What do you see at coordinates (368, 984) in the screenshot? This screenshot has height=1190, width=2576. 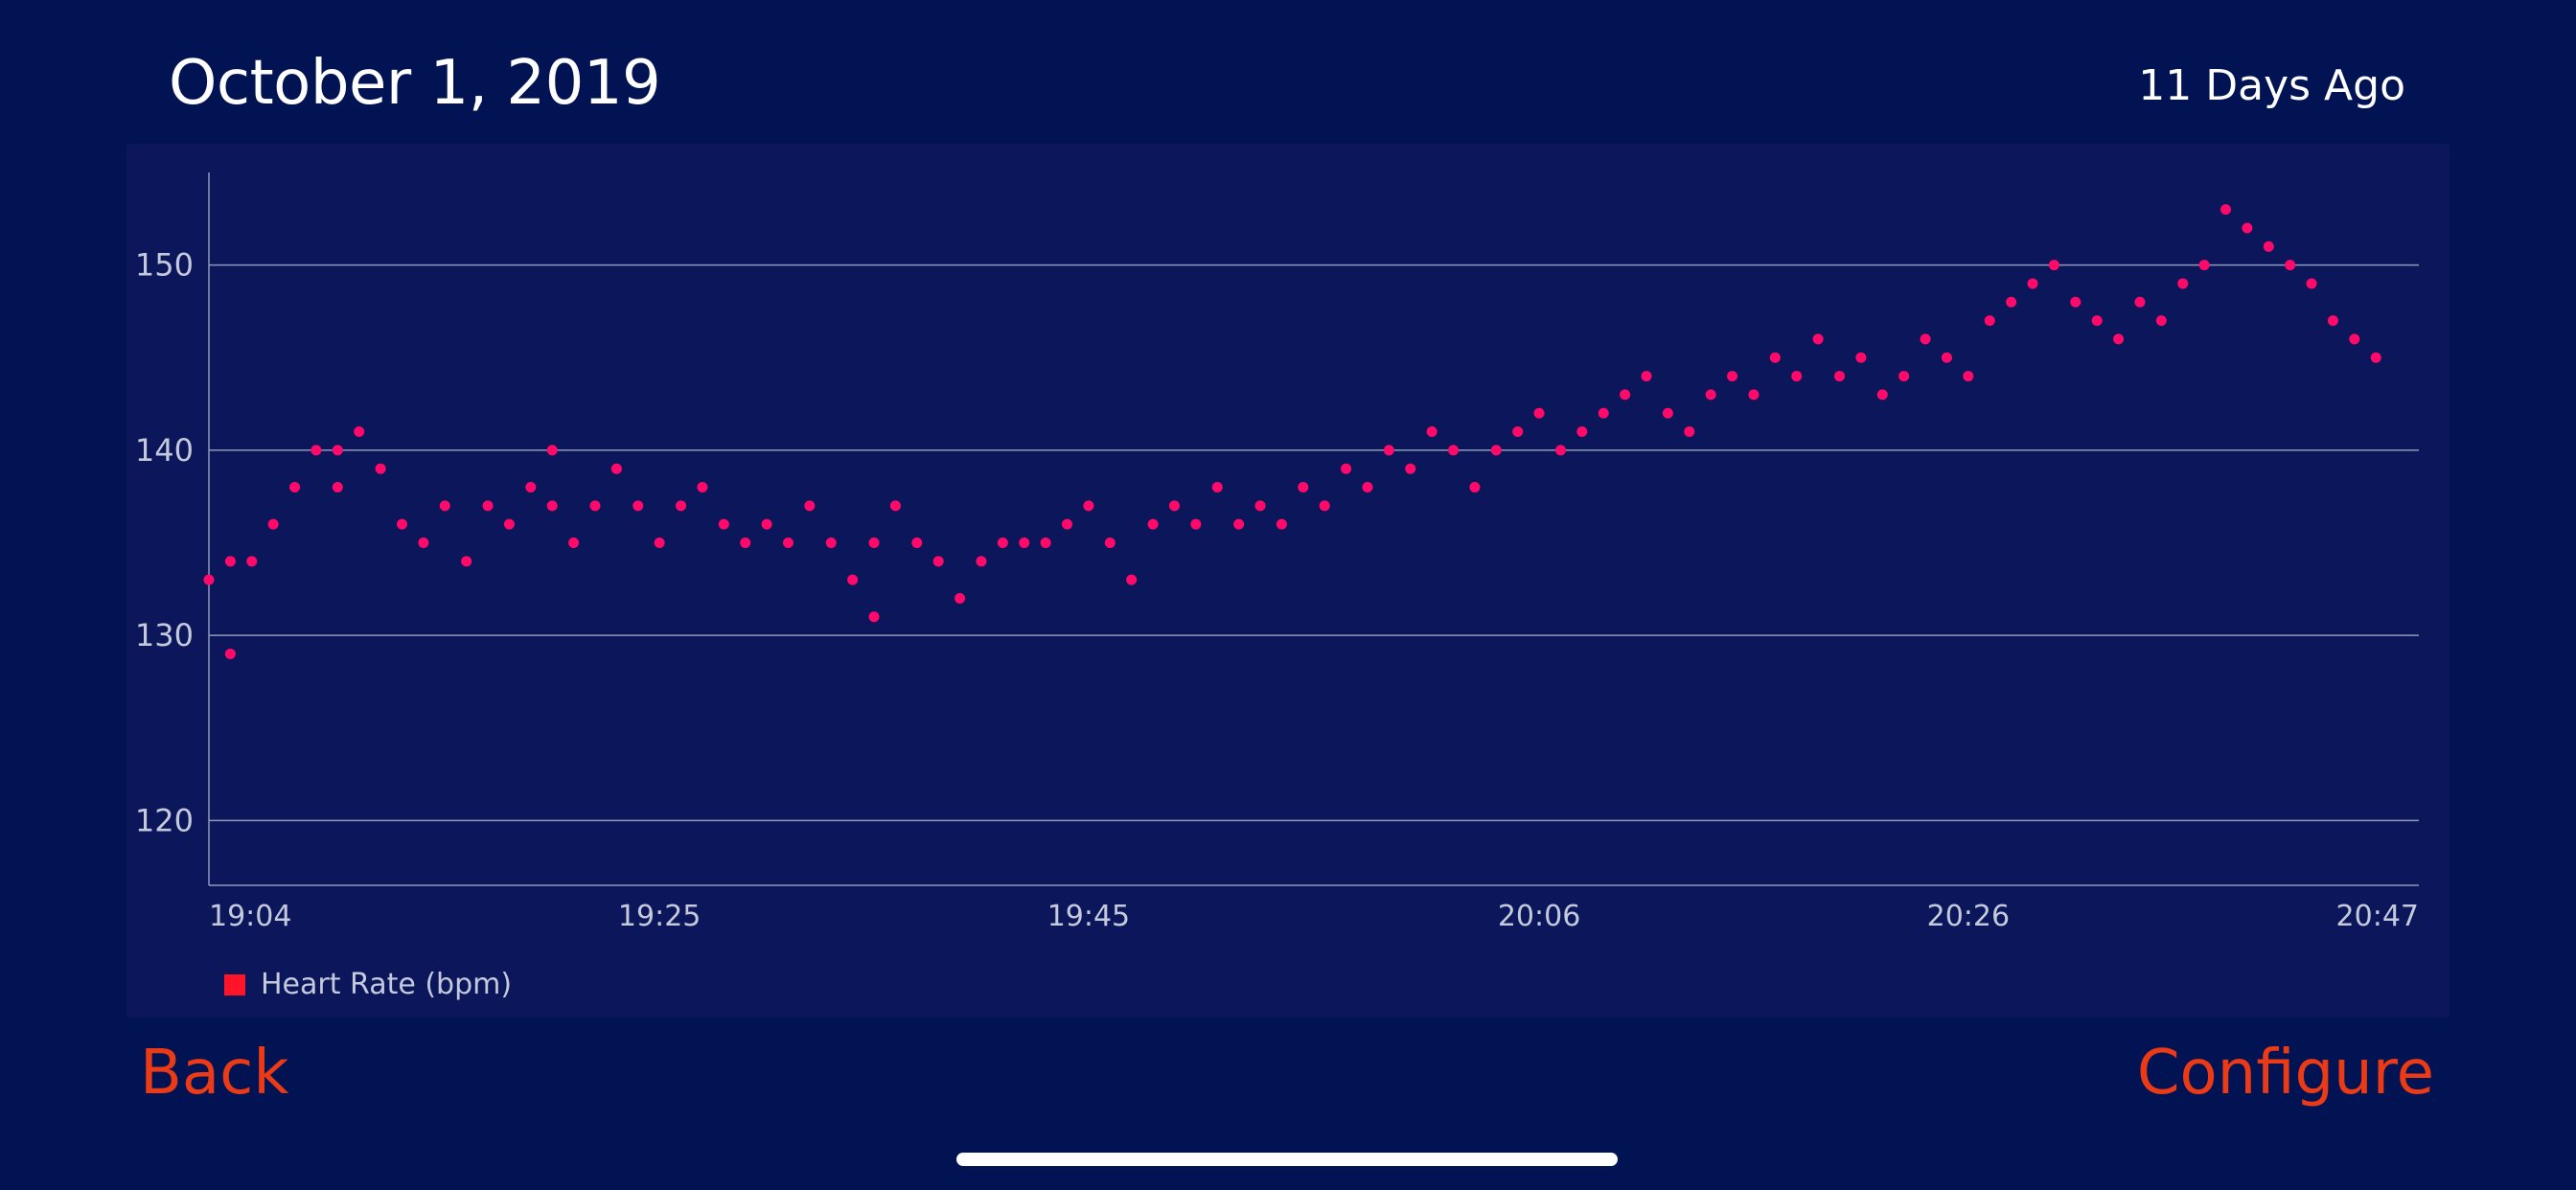 I see `chart-legend: Heart Rate (bpm)` at bounding box center [368, 984].